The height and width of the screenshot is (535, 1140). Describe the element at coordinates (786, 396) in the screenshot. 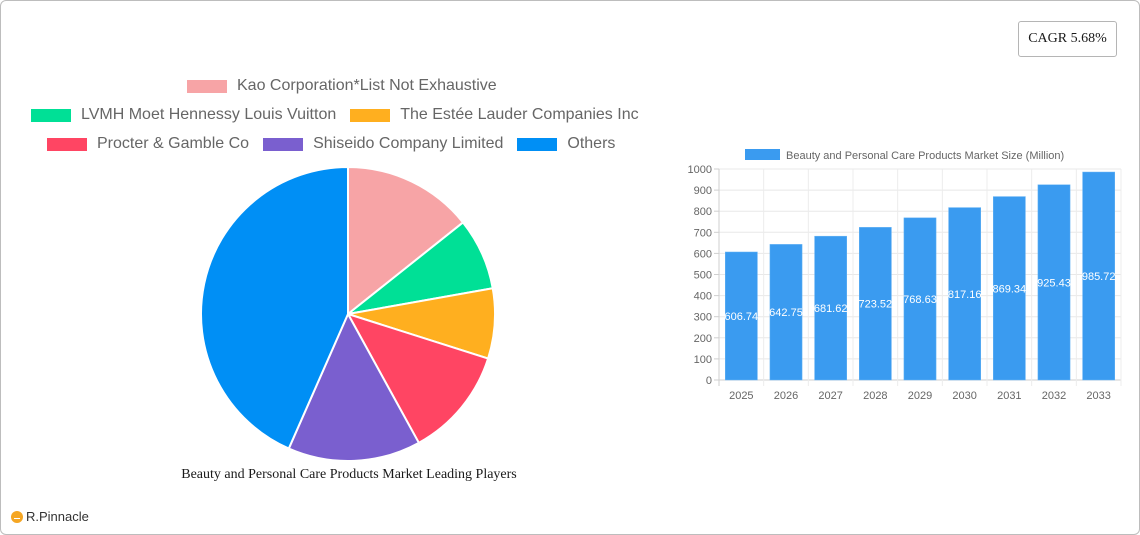

I see `x-tick-label: 2026` at that location.